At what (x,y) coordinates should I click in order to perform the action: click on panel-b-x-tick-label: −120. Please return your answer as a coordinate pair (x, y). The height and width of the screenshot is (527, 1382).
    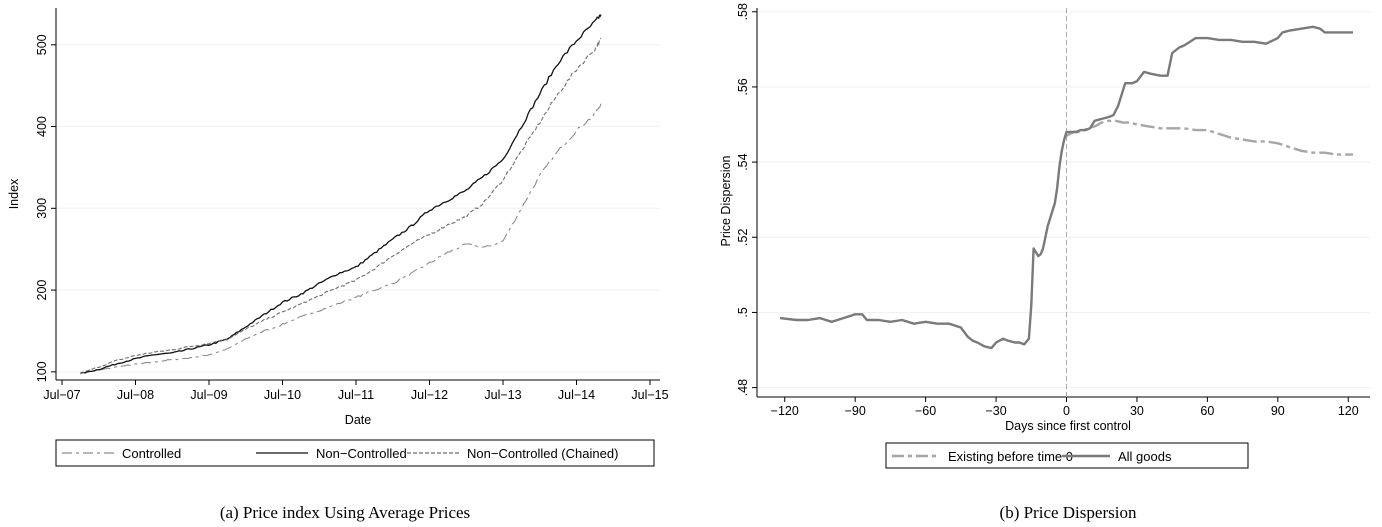
    Looking at the image, I should click on (785, 411).